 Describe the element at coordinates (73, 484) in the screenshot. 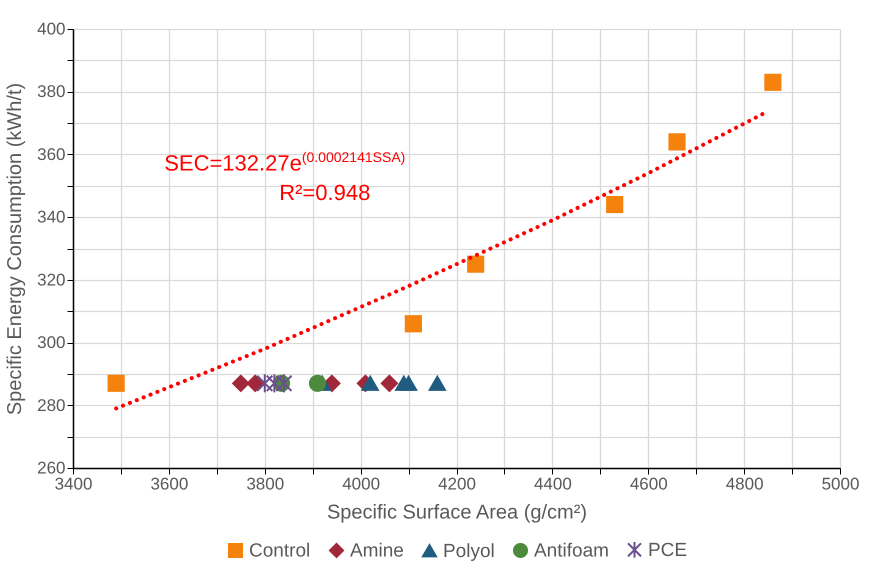

I see `x-tick-label: 3400` at that location.